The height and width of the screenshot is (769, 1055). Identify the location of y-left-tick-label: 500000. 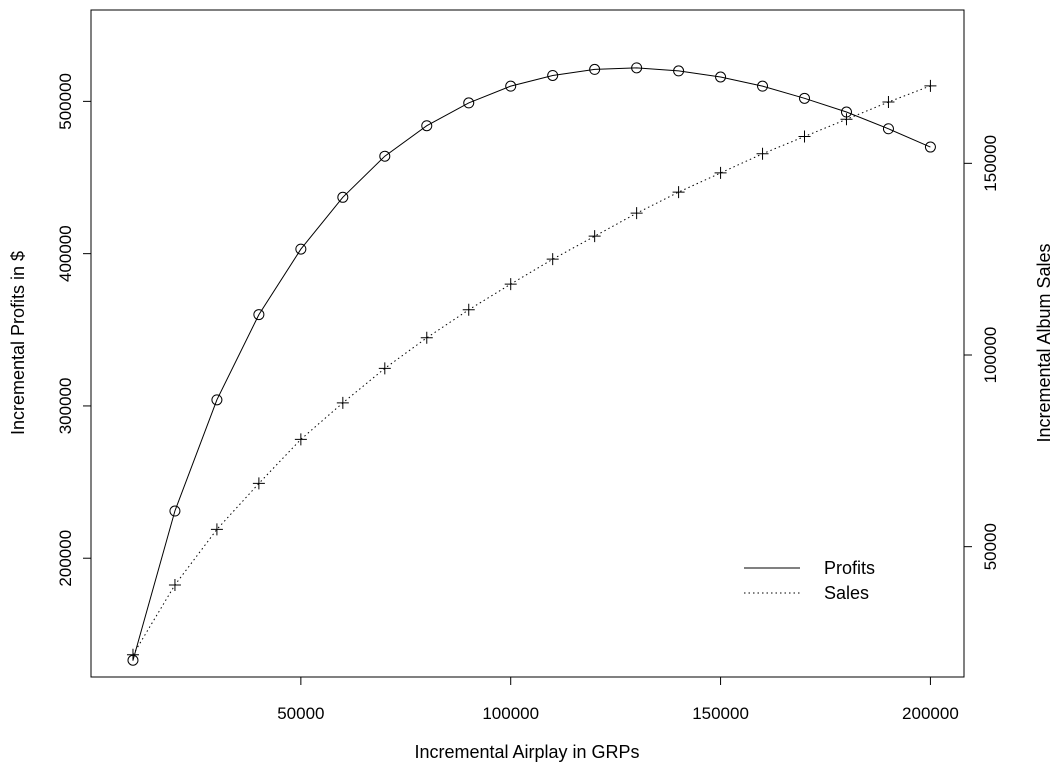
(65, 101).